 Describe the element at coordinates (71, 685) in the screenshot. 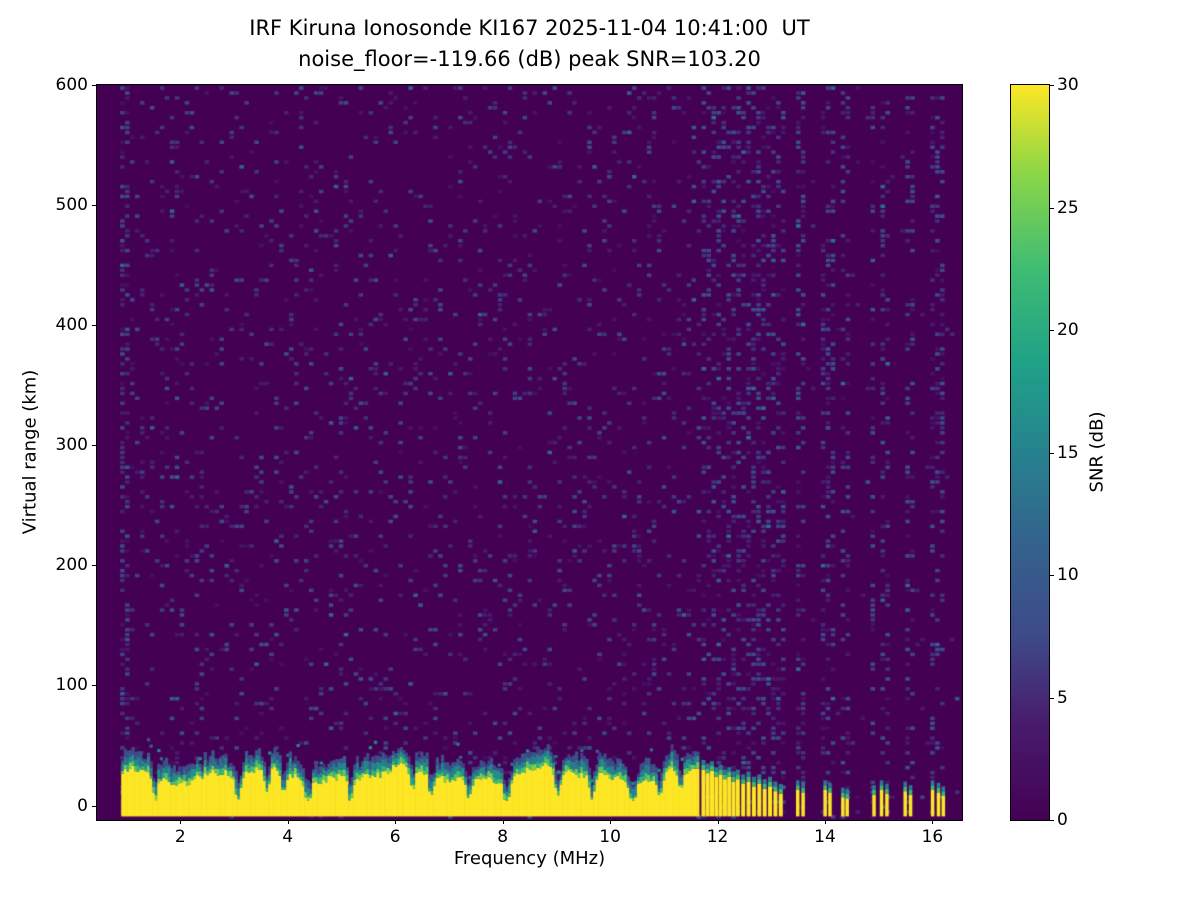

I see `y-tick-label: 100` at that location.